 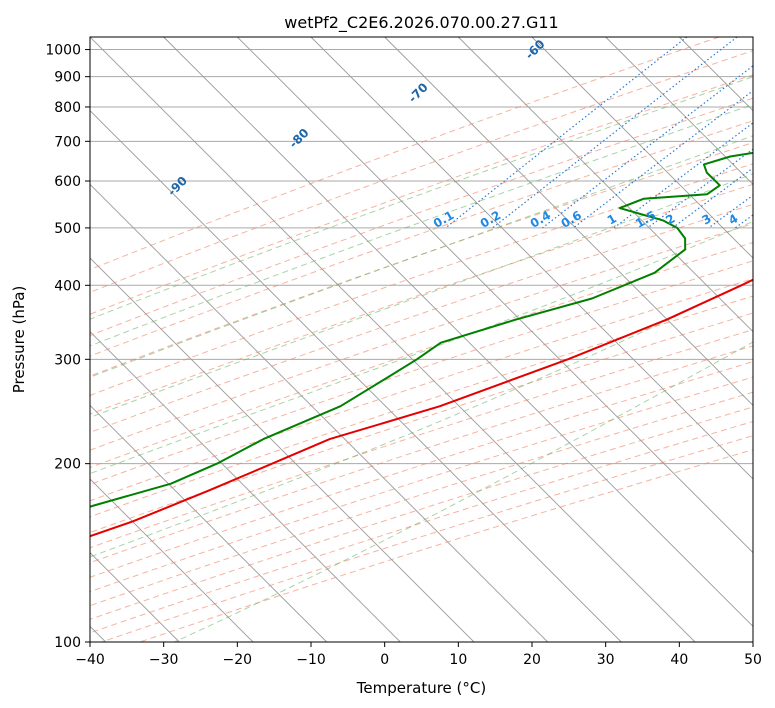 What do you see at coordinates (238, 660) in the screenshot?
I see `x-tick-label: −20` at bounding box center [238, 660].